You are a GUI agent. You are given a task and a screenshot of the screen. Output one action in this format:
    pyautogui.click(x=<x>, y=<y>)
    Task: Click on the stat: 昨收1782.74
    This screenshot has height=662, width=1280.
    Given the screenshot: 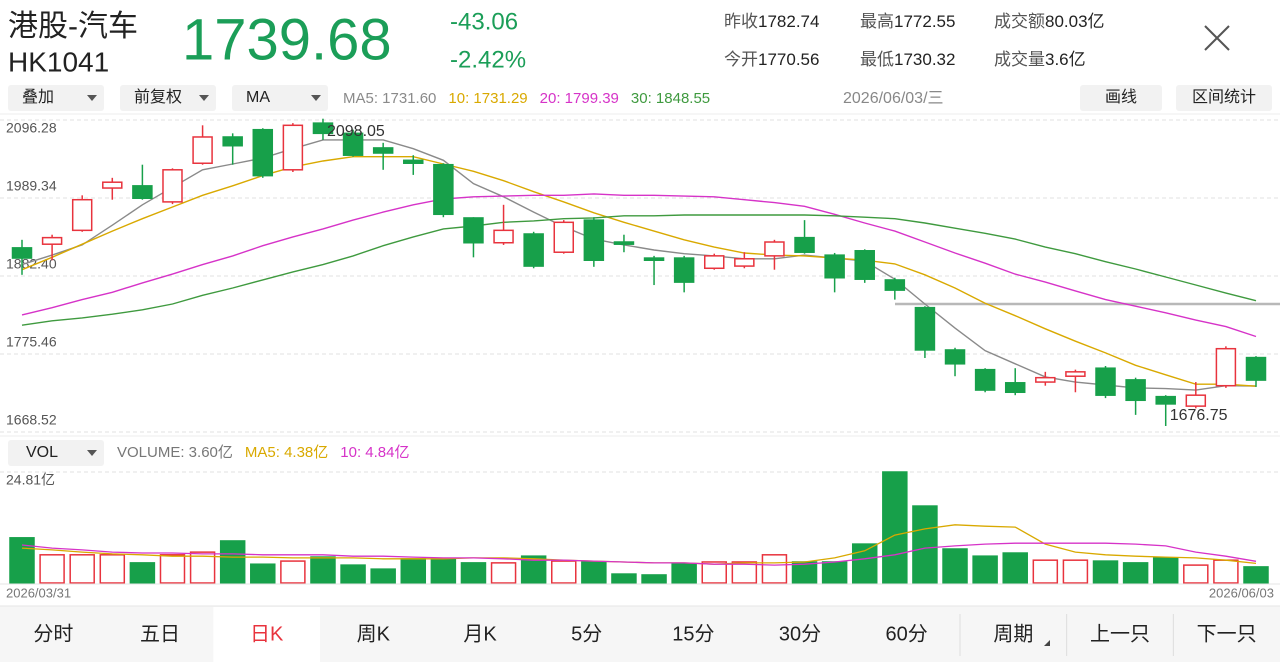 What is the action you would take?
    pyautogui.click(x=771, y=21)
    